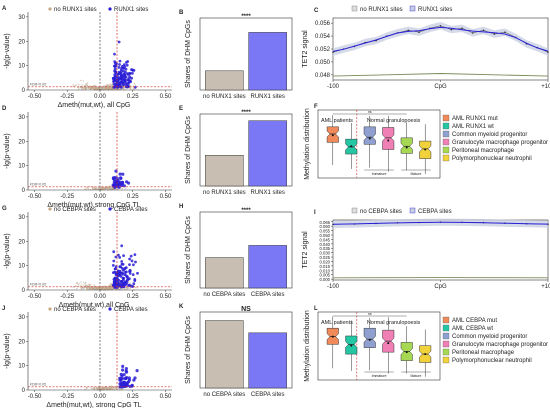  I want to click on panel-letter: J, so click(3, 309).